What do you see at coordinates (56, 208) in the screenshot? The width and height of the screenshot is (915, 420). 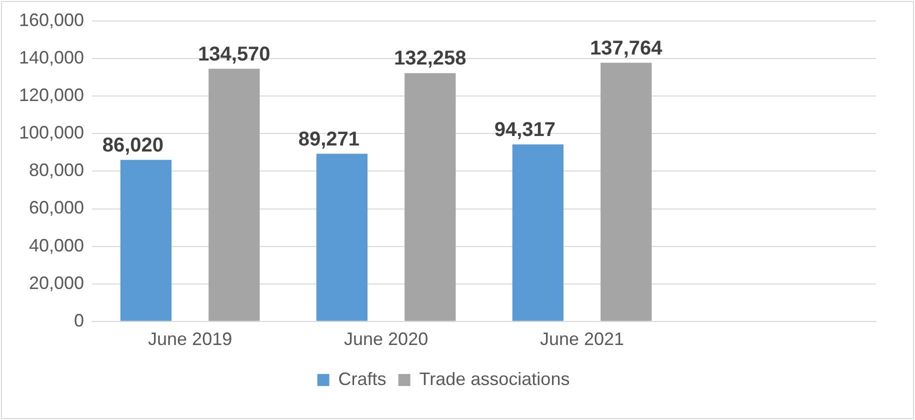 I see `y-tick-label: 60,000` at bounding box center [56, 208].